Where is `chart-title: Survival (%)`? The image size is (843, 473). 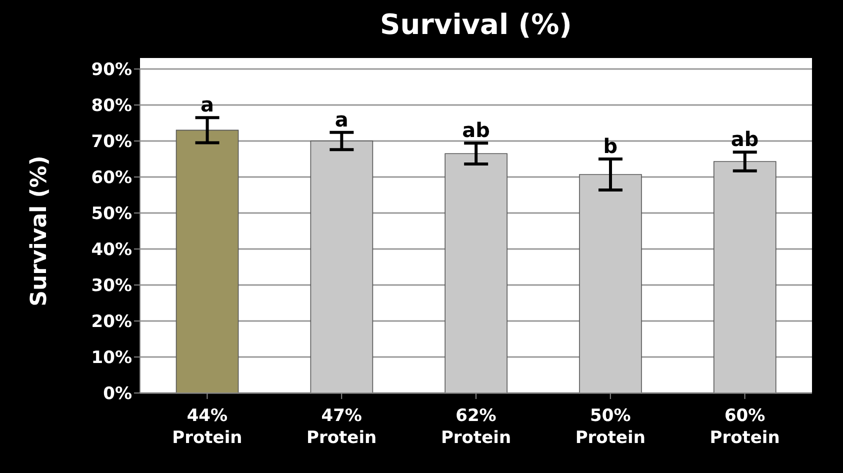 chart-title: Survival (%) is located at coordinates (476, 24).